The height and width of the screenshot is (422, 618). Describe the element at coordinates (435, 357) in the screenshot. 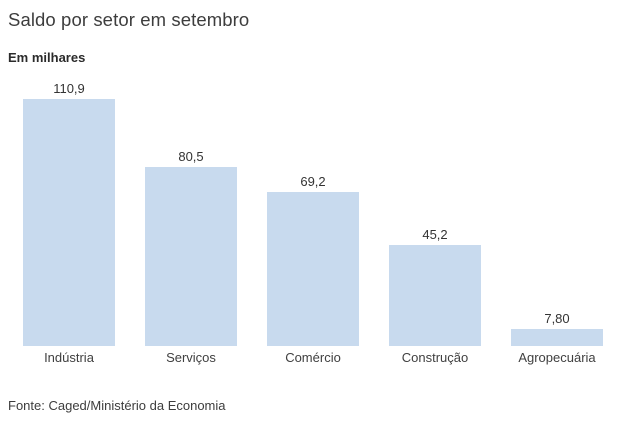

I see `category-label: Construção` at that location.